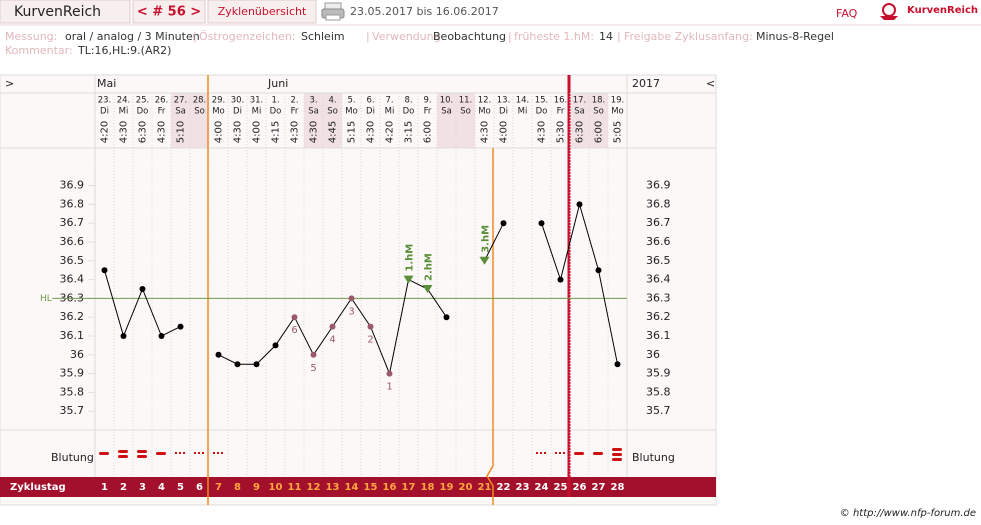 The image size is (981, 525). Describe the element at coordinates (38, 487) in the screenshot. I see `x-axis-label: Zyklustag` at that location.